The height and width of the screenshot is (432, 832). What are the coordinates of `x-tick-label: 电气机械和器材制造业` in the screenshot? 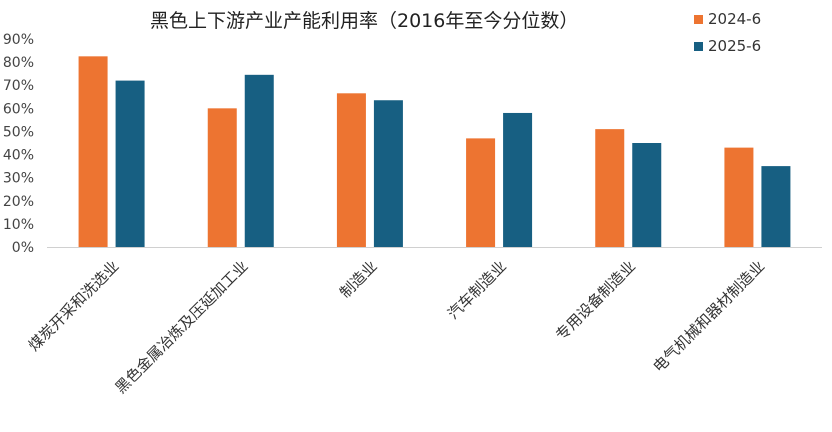 It's located at (708, 316).